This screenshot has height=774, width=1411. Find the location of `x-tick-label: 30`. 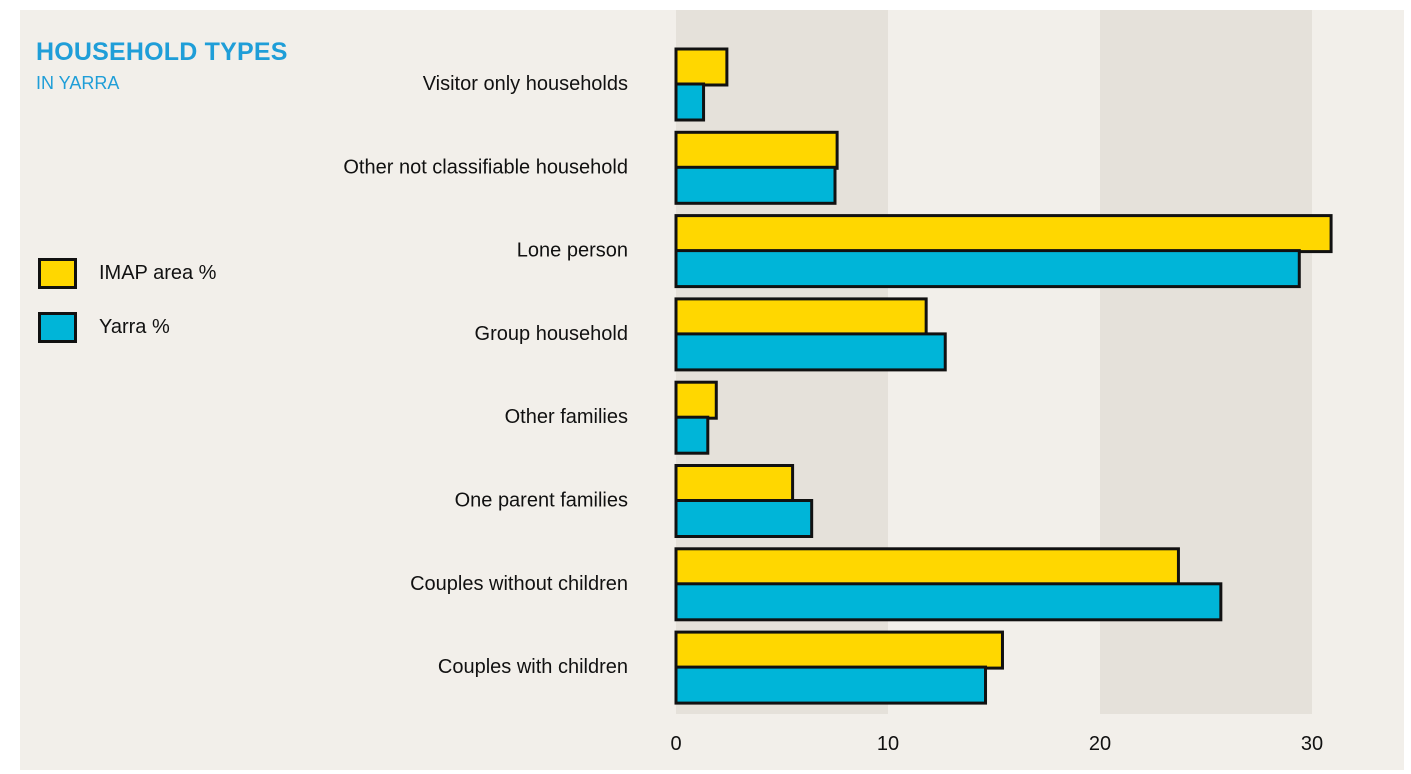

x-tick-label: 30 is located at coordinates (1312, 744).